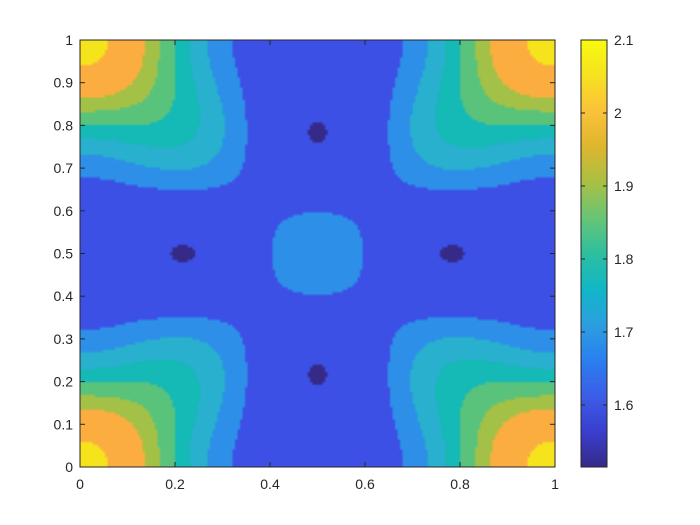  I want to click on y-tick-label: 0.2, so click(64, 382).